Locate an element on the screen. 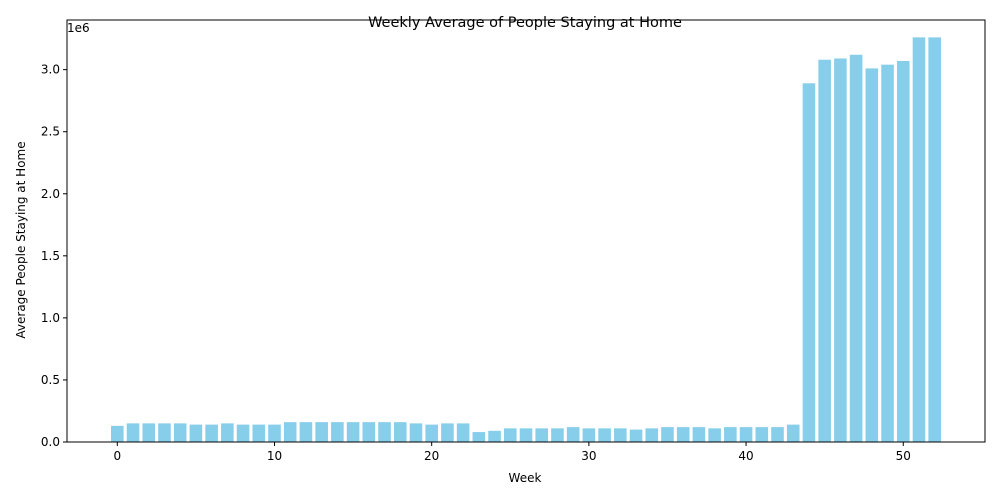 This screenshot has width=1000, height=500. x-axis-ticks: 0 10 20 30 40 50 is located at coordinates (512, 452).